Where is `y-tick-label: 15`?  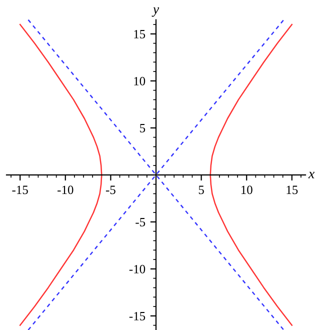
y-tick-label: 15 is located at coordinates (140, 34).